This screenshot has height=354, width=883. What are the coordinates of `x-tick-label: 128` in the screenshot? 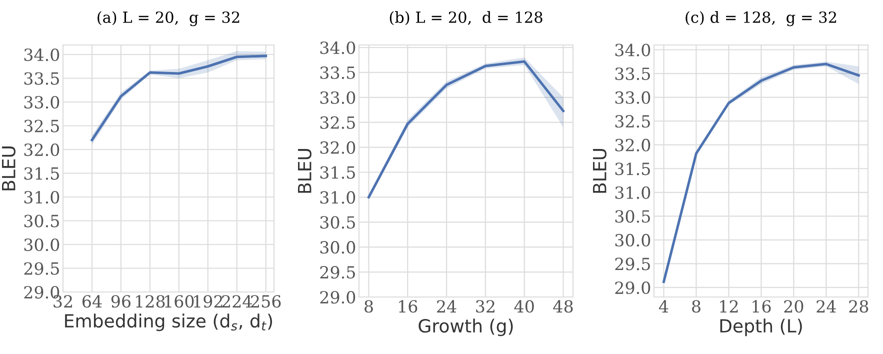 It's located at (150, 301).